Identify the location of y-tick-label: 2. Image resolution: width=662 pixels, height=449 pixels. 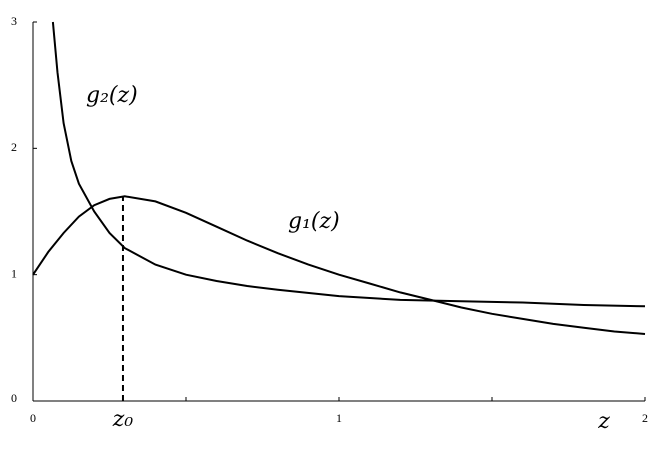
(14, 147).